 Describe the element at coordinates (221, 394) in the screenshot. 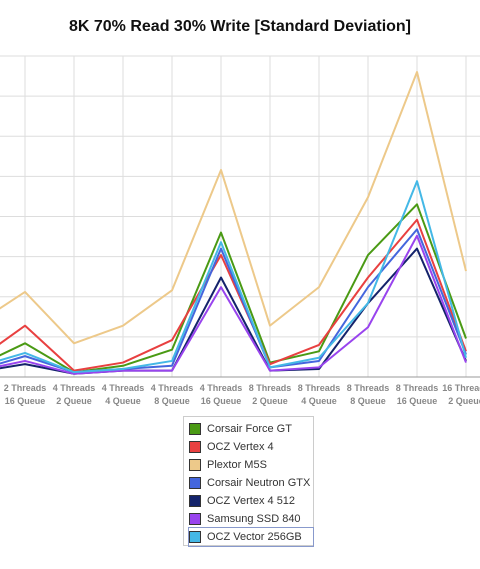

I see `x-tick-label: 4 Threads 16 Queue` at that location.